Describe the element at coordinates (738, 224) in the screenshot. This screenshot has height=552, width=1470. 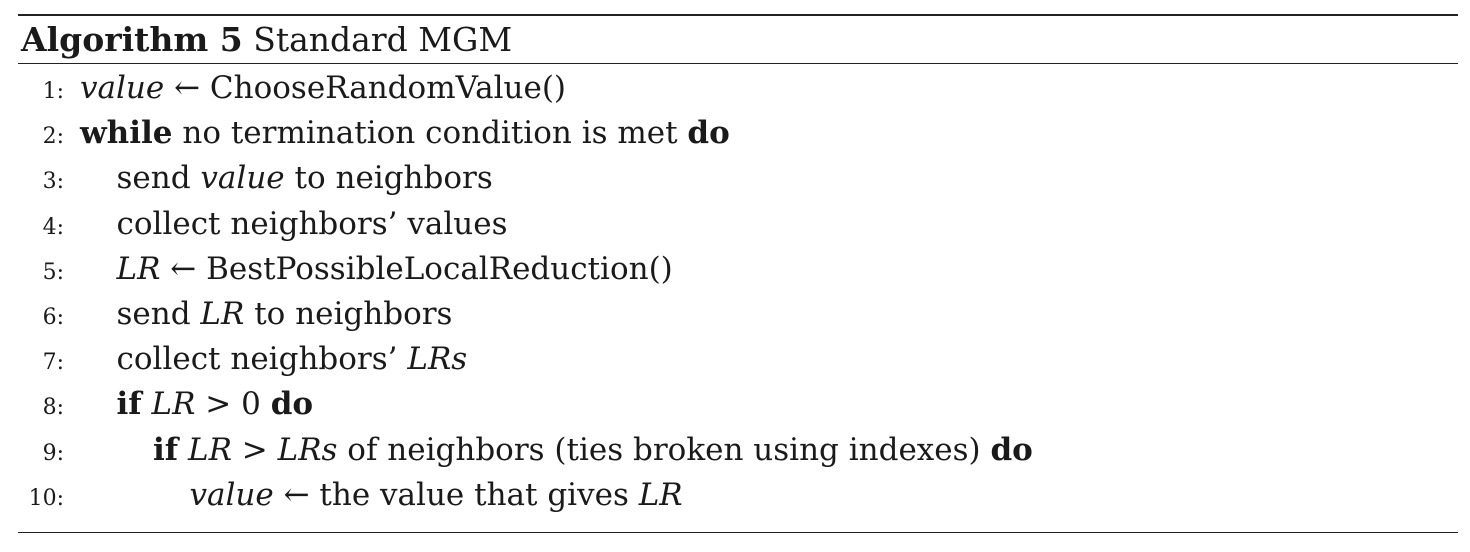
I see `algorithm-line: 4: collect neighbors’ values` at that location.